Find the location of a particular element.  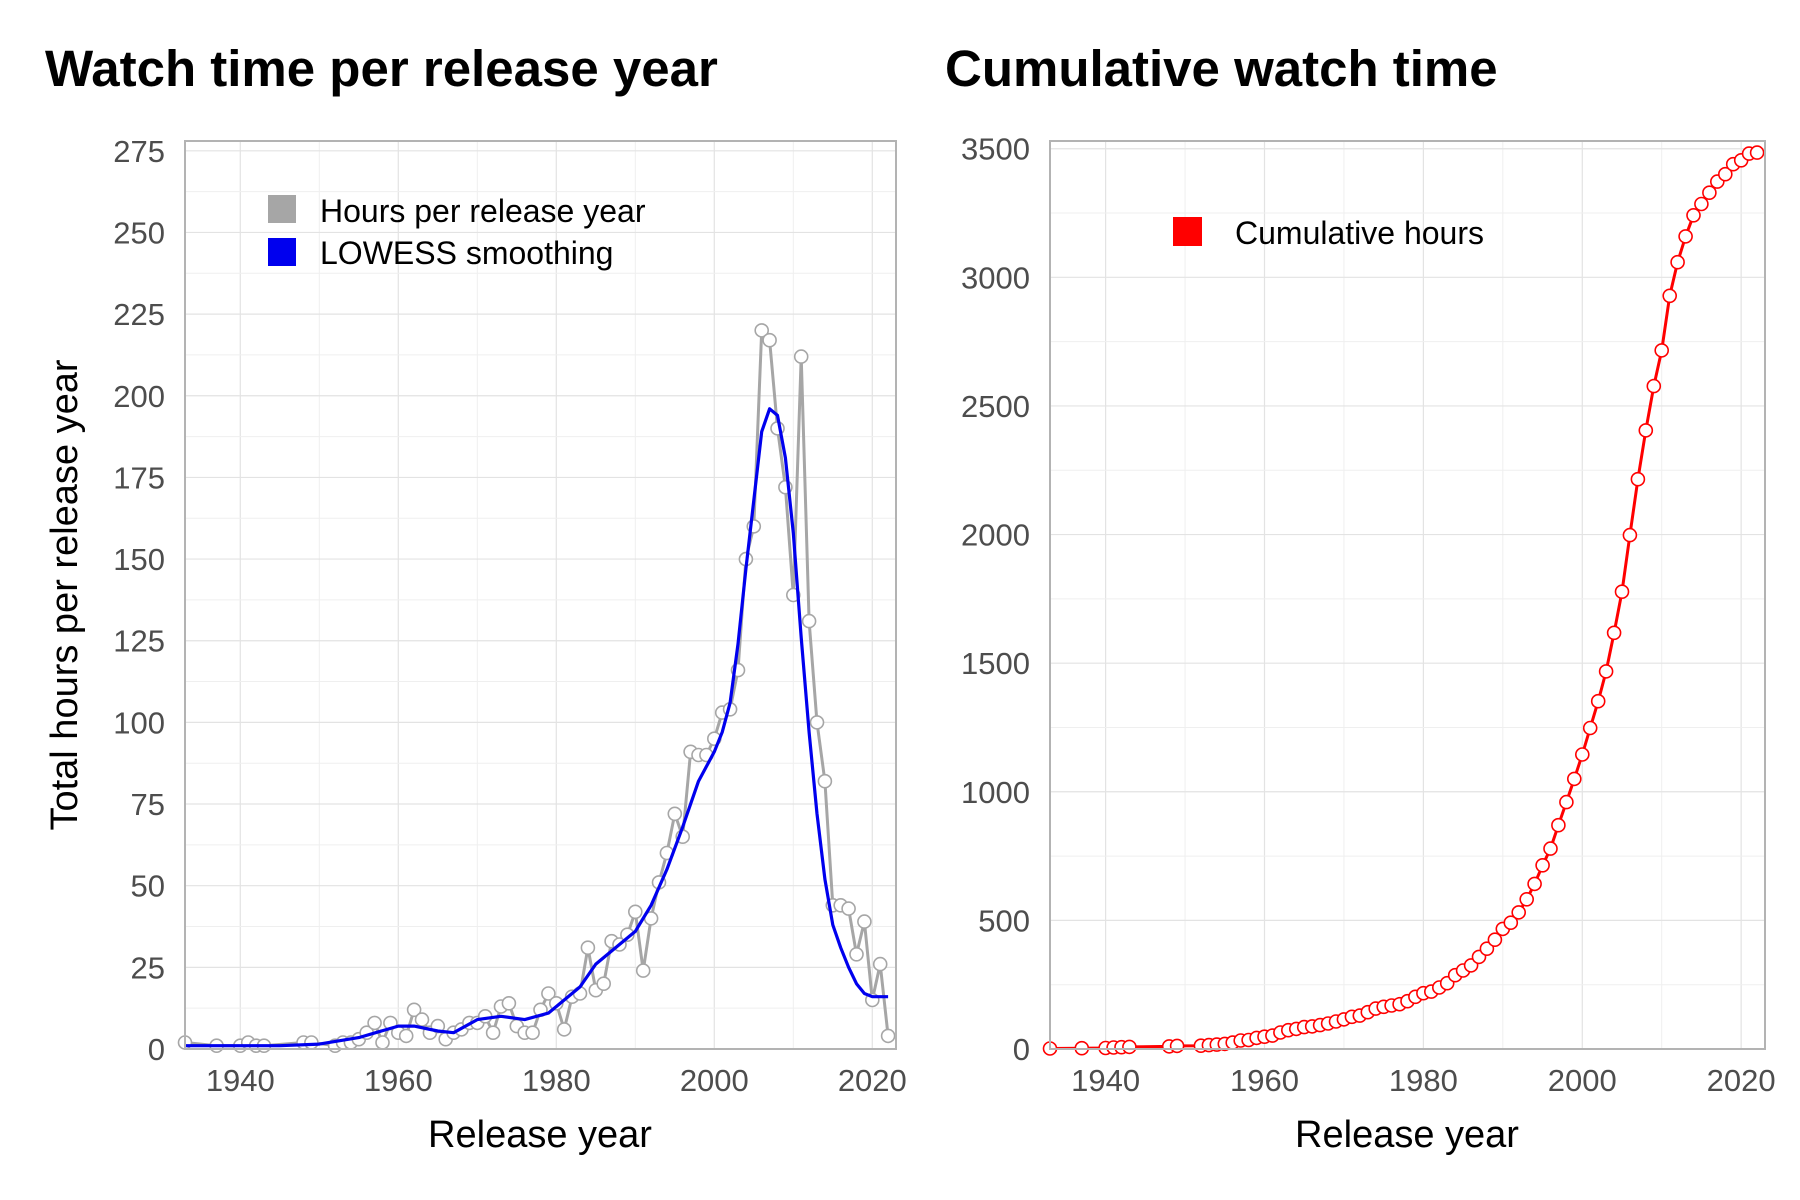

legend-swatch-cumulative is located at coordinates (1187, 231).